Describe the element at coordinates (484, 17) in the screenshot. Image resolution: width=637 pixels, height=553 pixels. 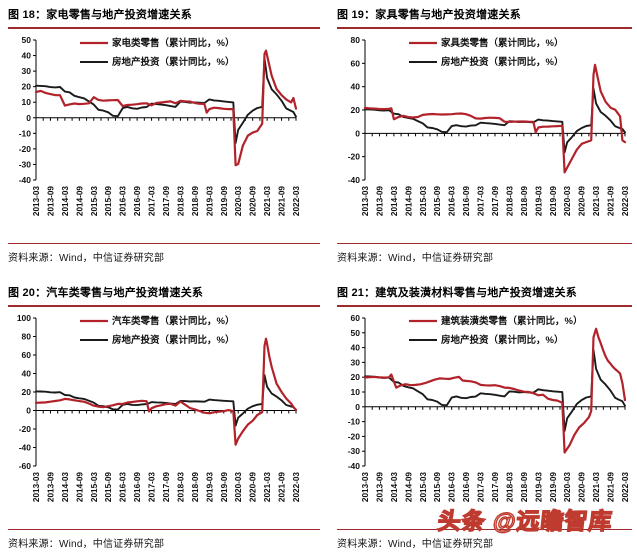
I see `figure-19-title: 图 19：家具零售与地产投资增速关系` at that location.